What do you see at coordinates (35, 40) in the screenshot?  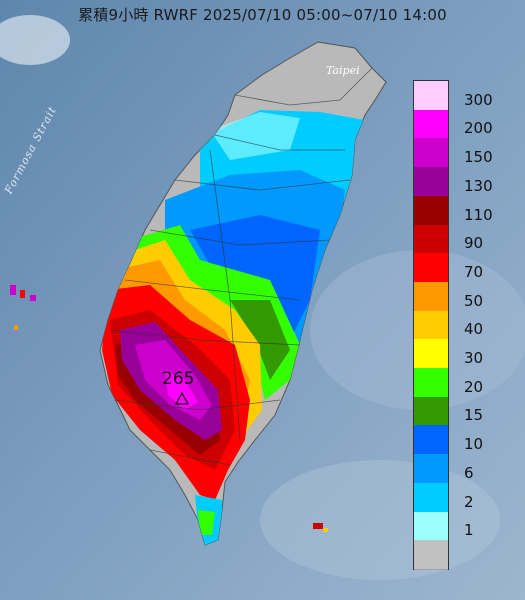 I see `cloud-mass` at bounding box center [35, 40].